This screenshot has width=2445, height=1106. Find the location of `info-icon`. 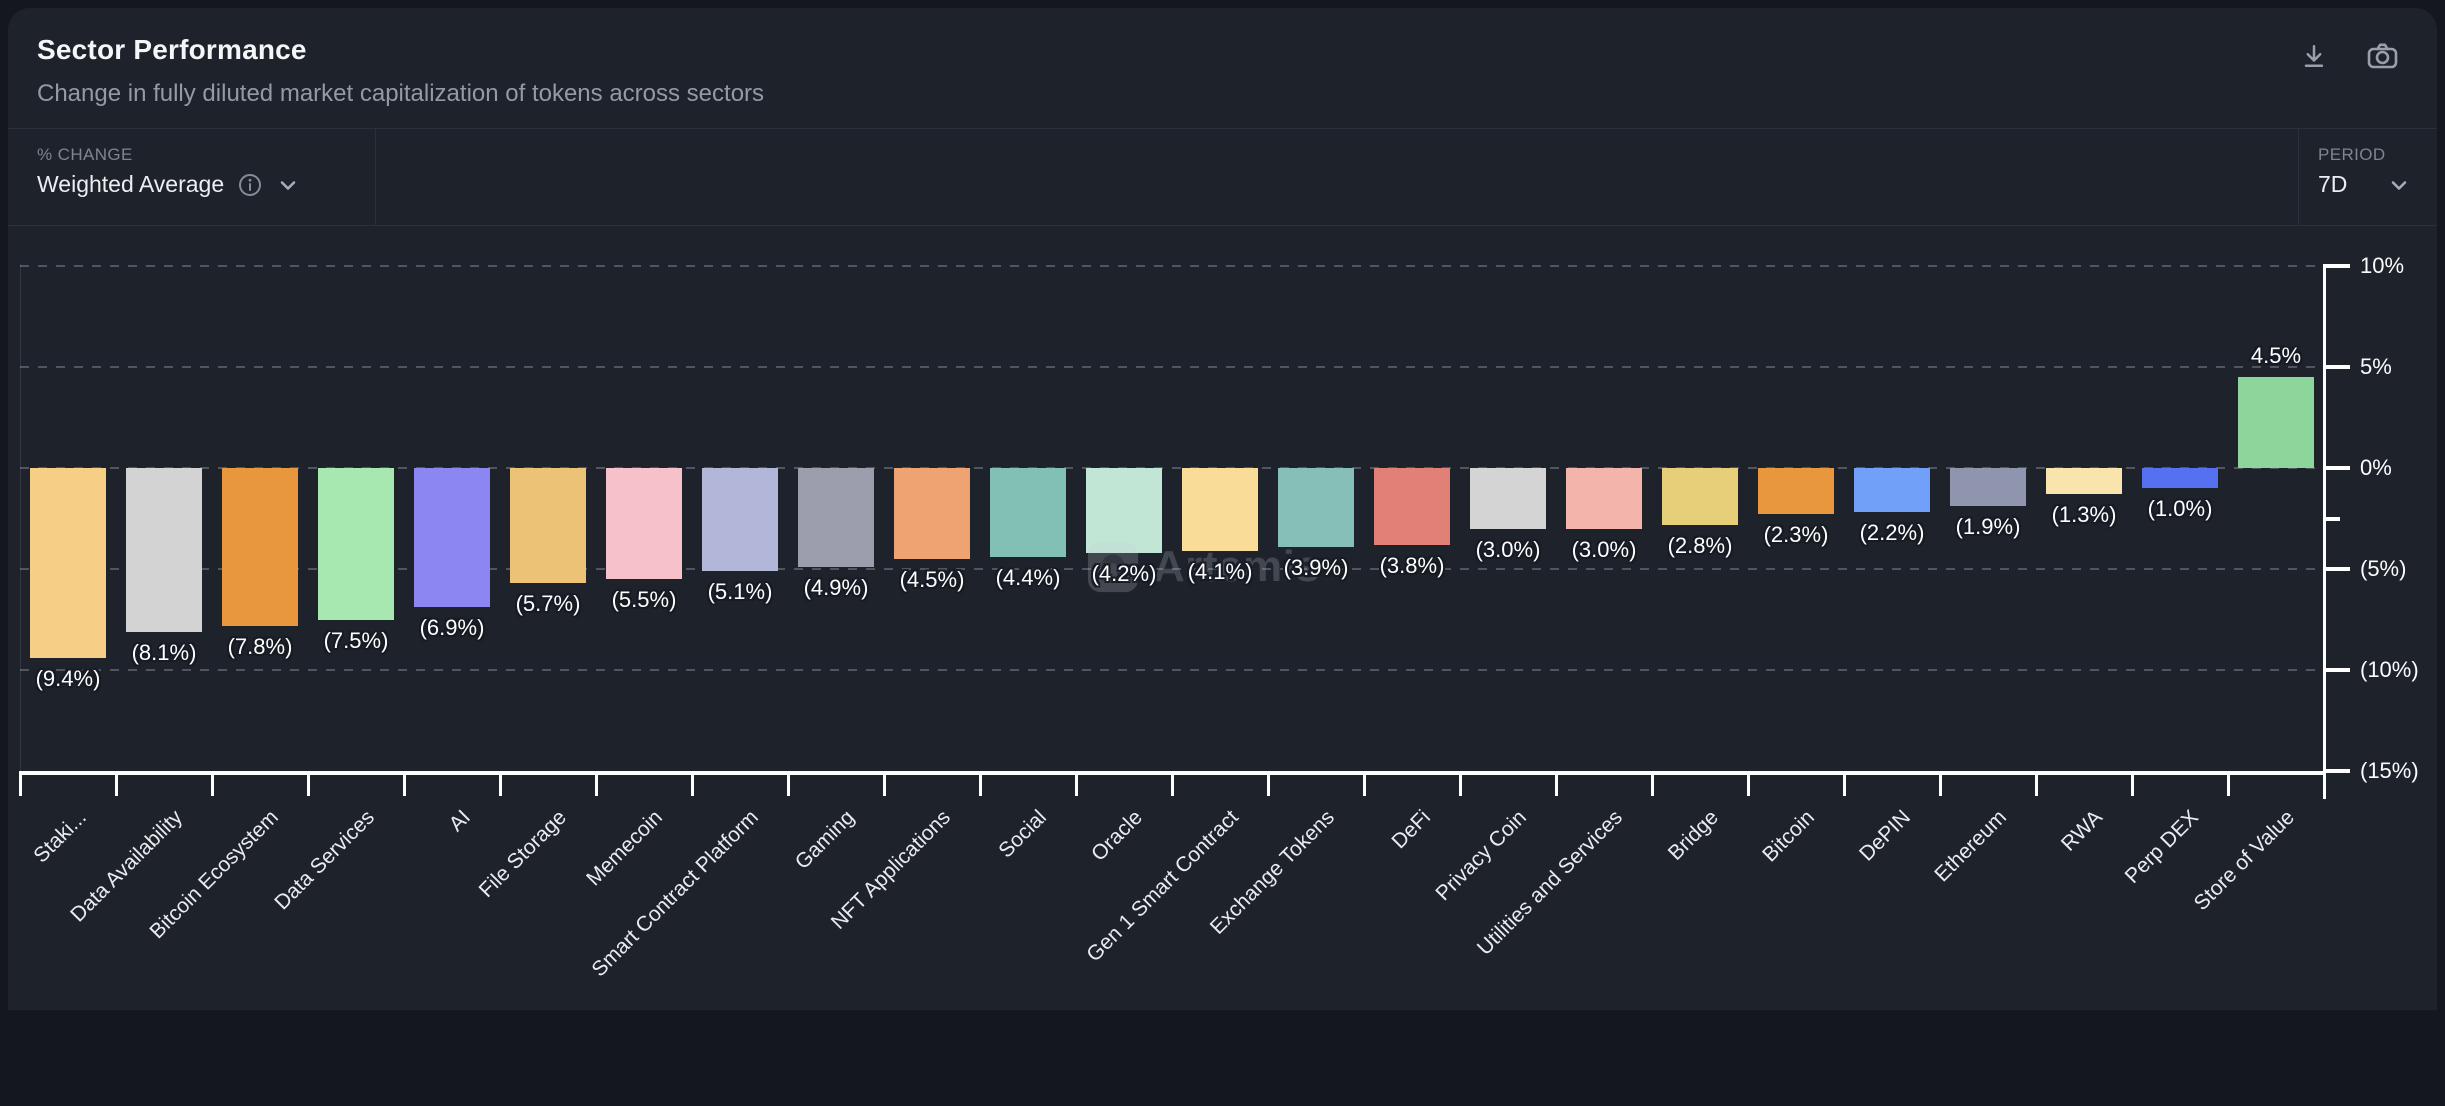

info-icon is located at coordinates (250, 185).